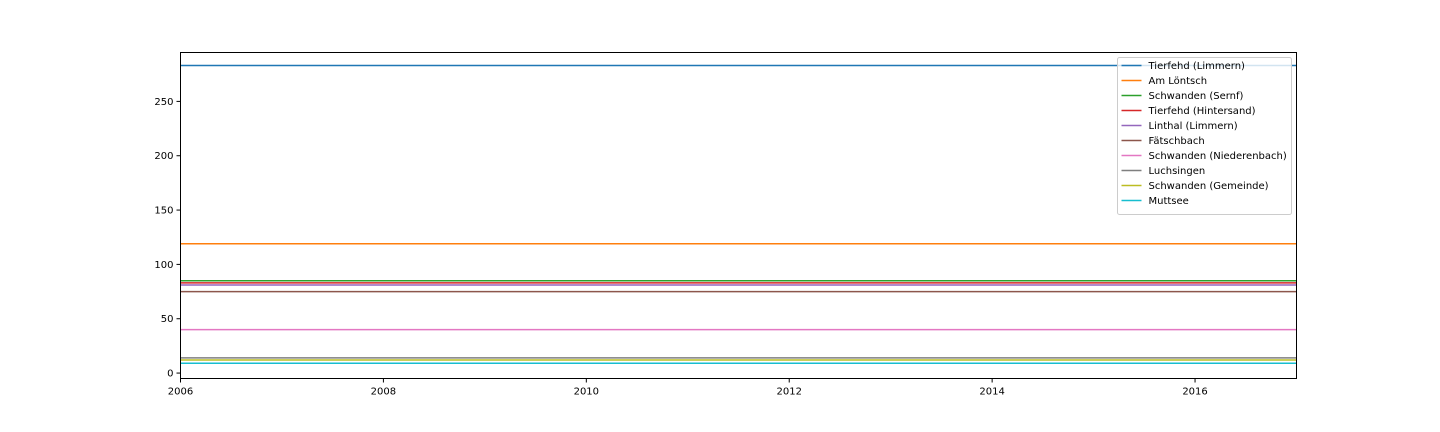 This screenshot has height=432, width=1440. What do you see at coordinates (1177, 141) in the screenshot?
I see `legend-label: Fätschbach` at bounding box center [1177, 141].